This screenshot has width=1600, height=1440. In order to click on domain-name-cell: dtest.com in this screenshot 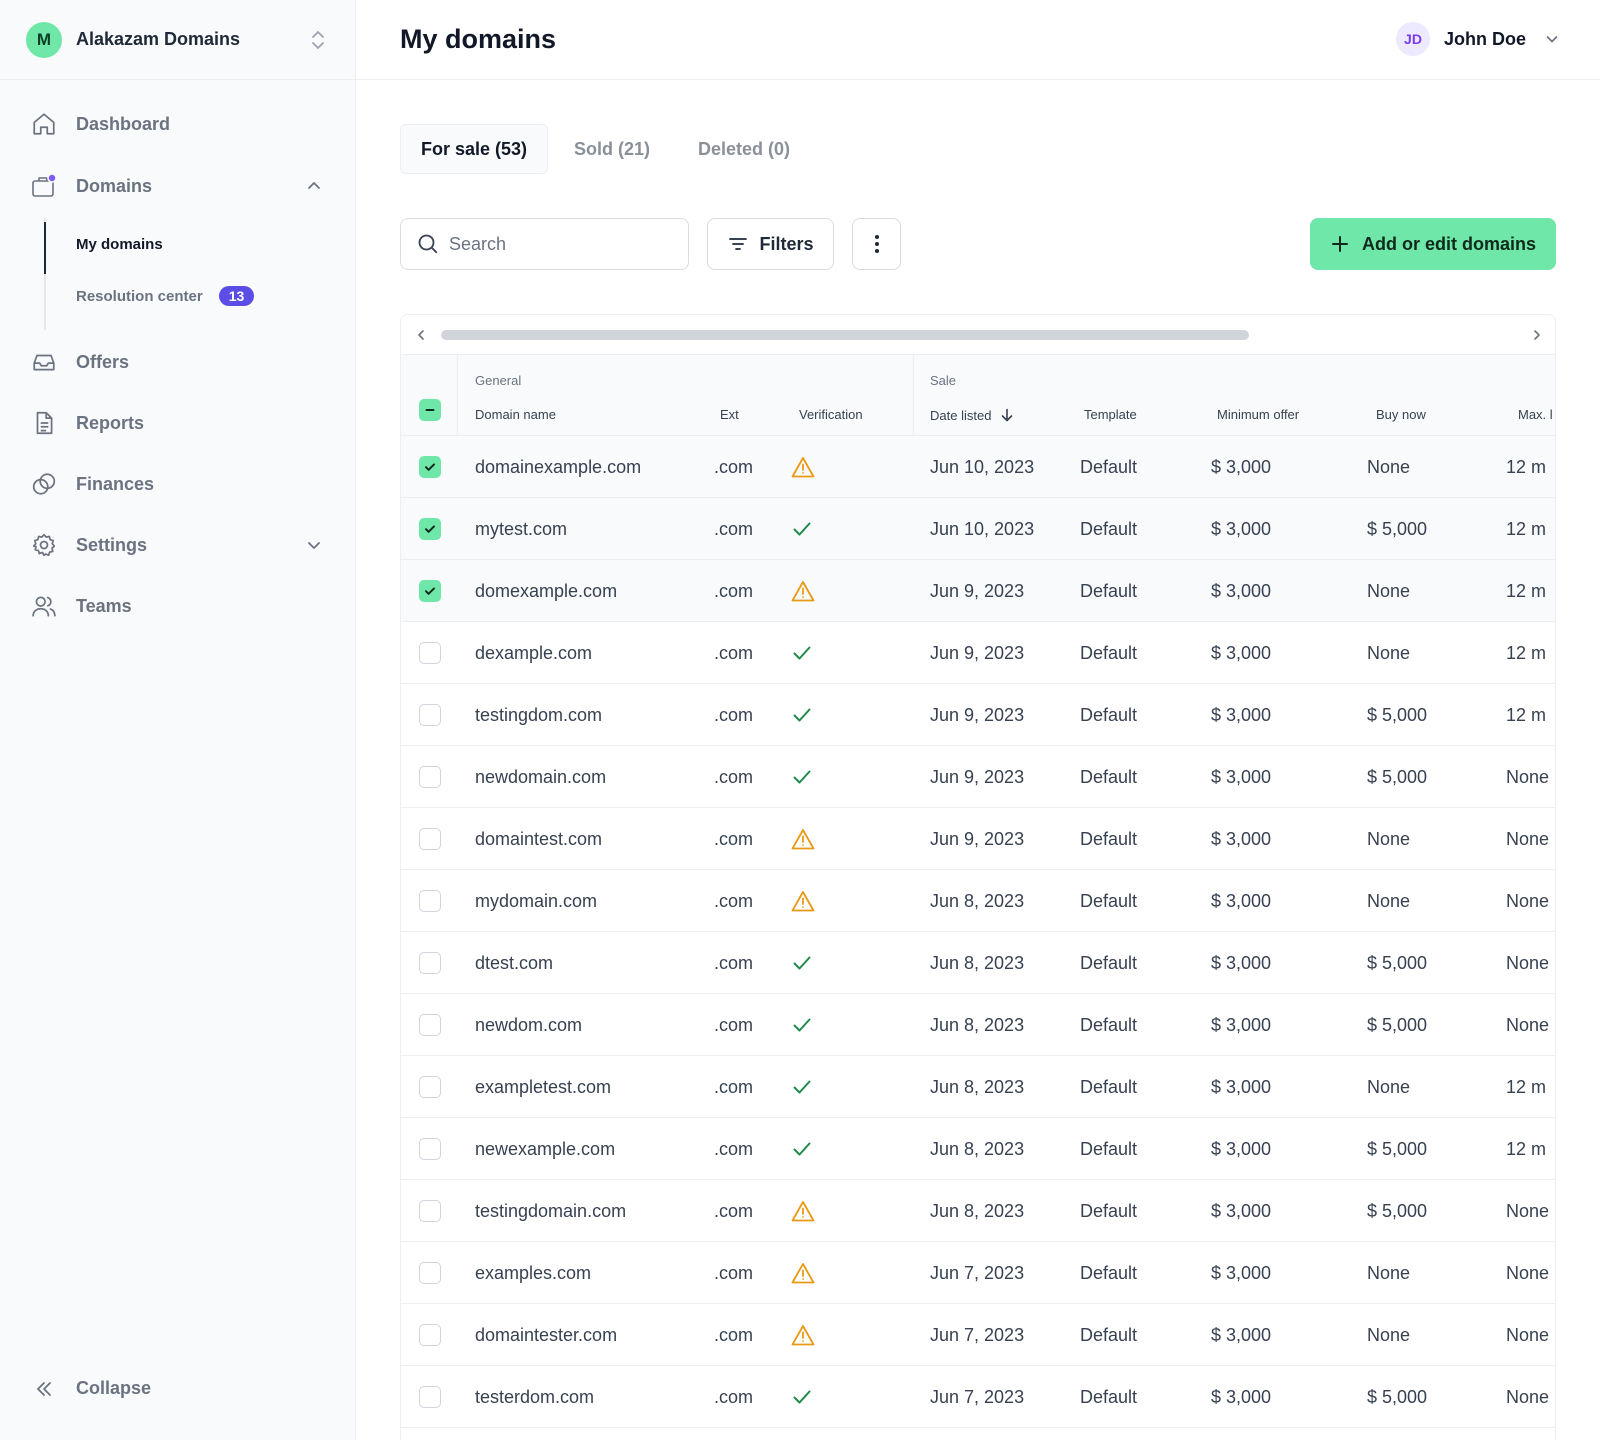, I will do `click(514, 962)`.